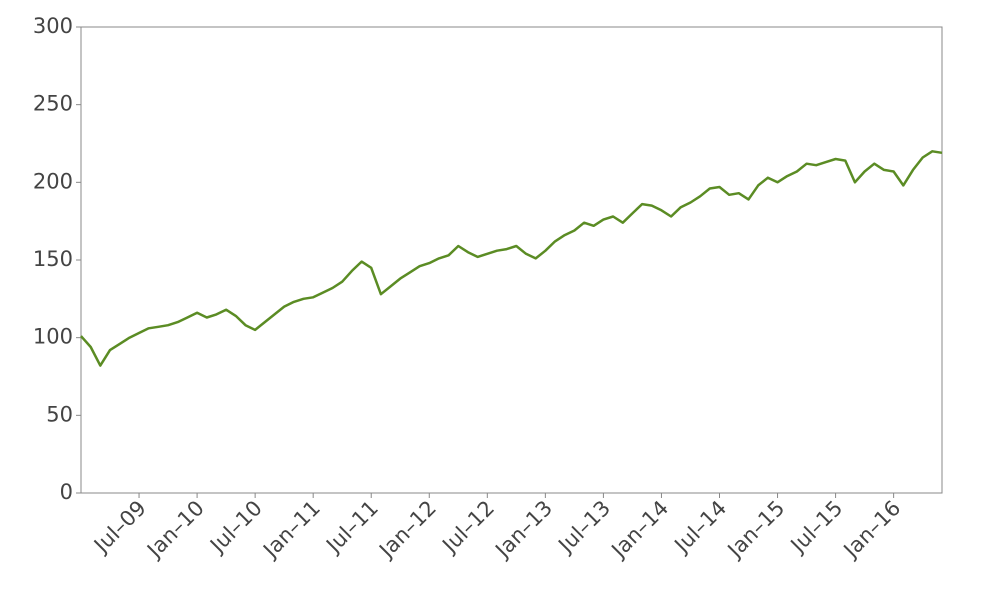 The width and height of the screenshot is (1000, 600). I want to click on x-tick-label: Jan–13, so click(524, 530).